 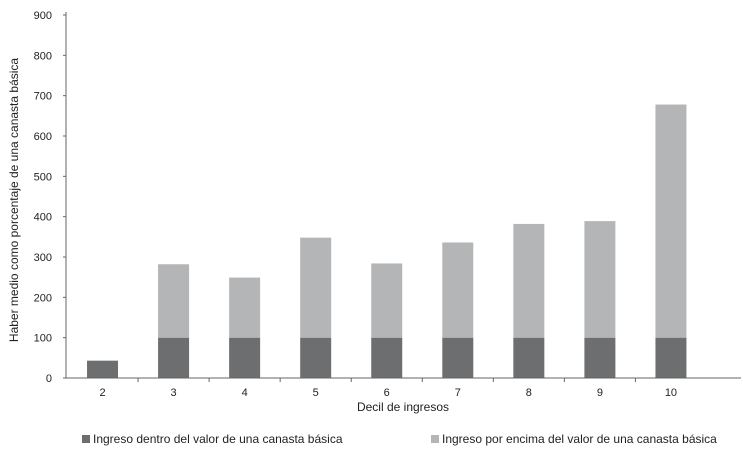 I want to click on y-tick-label: 100, so click(x=43, y=339).